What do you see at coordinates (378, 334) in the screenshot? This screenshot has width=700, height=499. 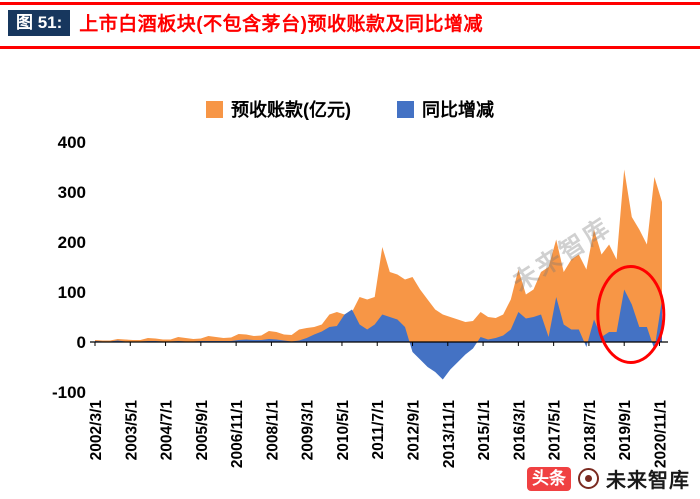 I see `series-area-yoy` at bounding box center [378, 334].